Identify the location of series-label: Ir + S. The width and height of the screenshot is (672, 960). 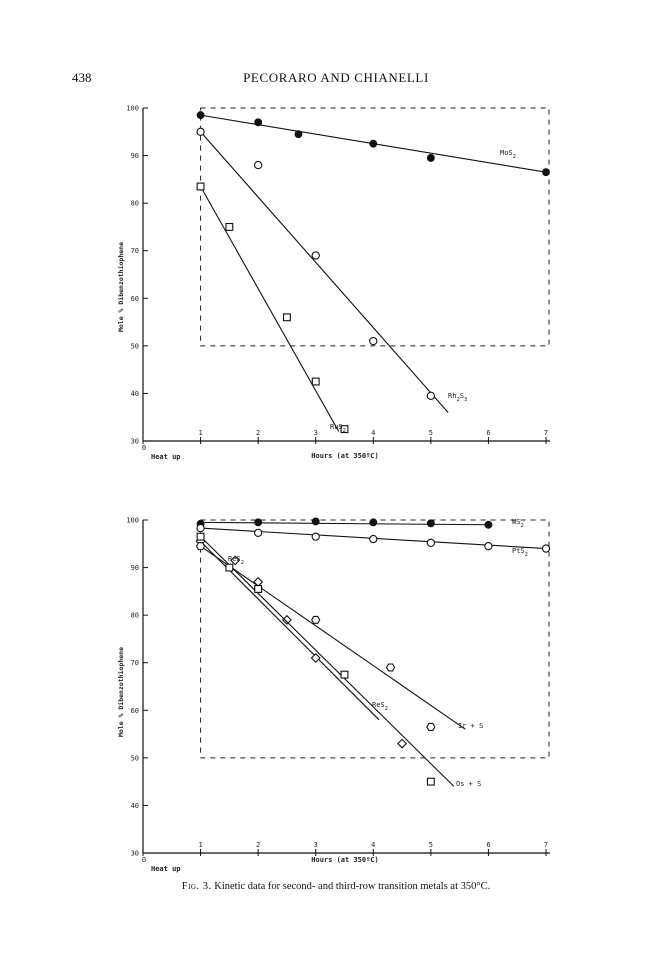
(470, 726).